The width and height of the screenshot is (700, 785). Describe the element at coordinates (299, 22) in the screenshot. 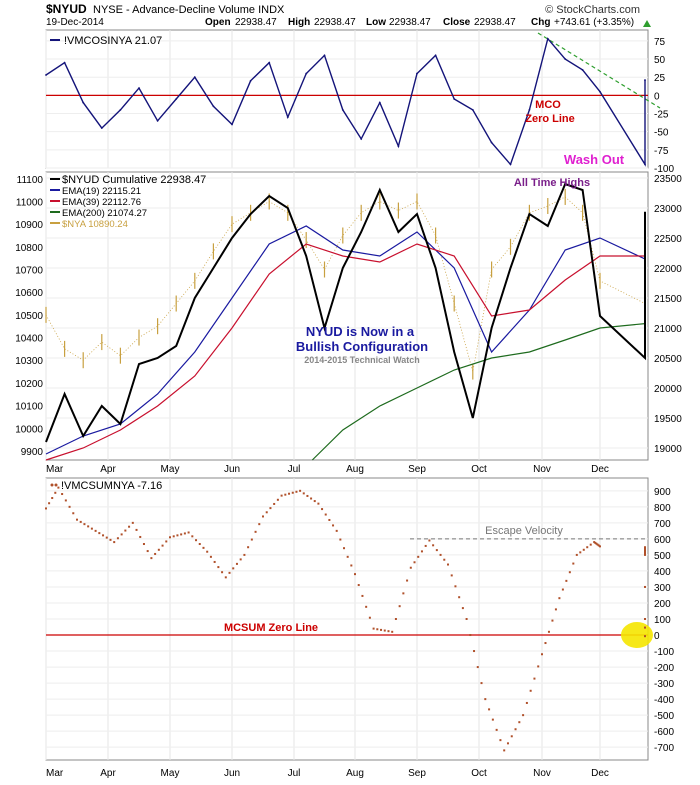

I see `high-label: High` at that location.